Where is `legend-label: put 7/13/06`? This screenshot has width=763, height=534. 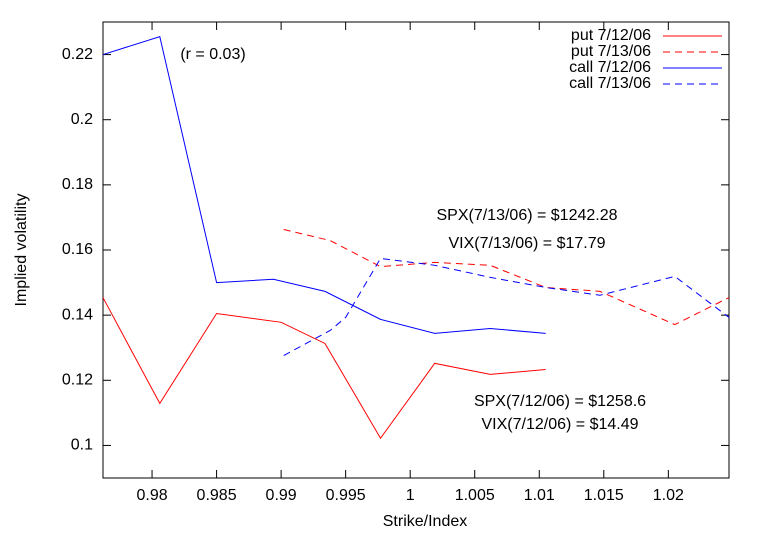 legend-label: put 7/13/06 is located at coordinates (611, 51).